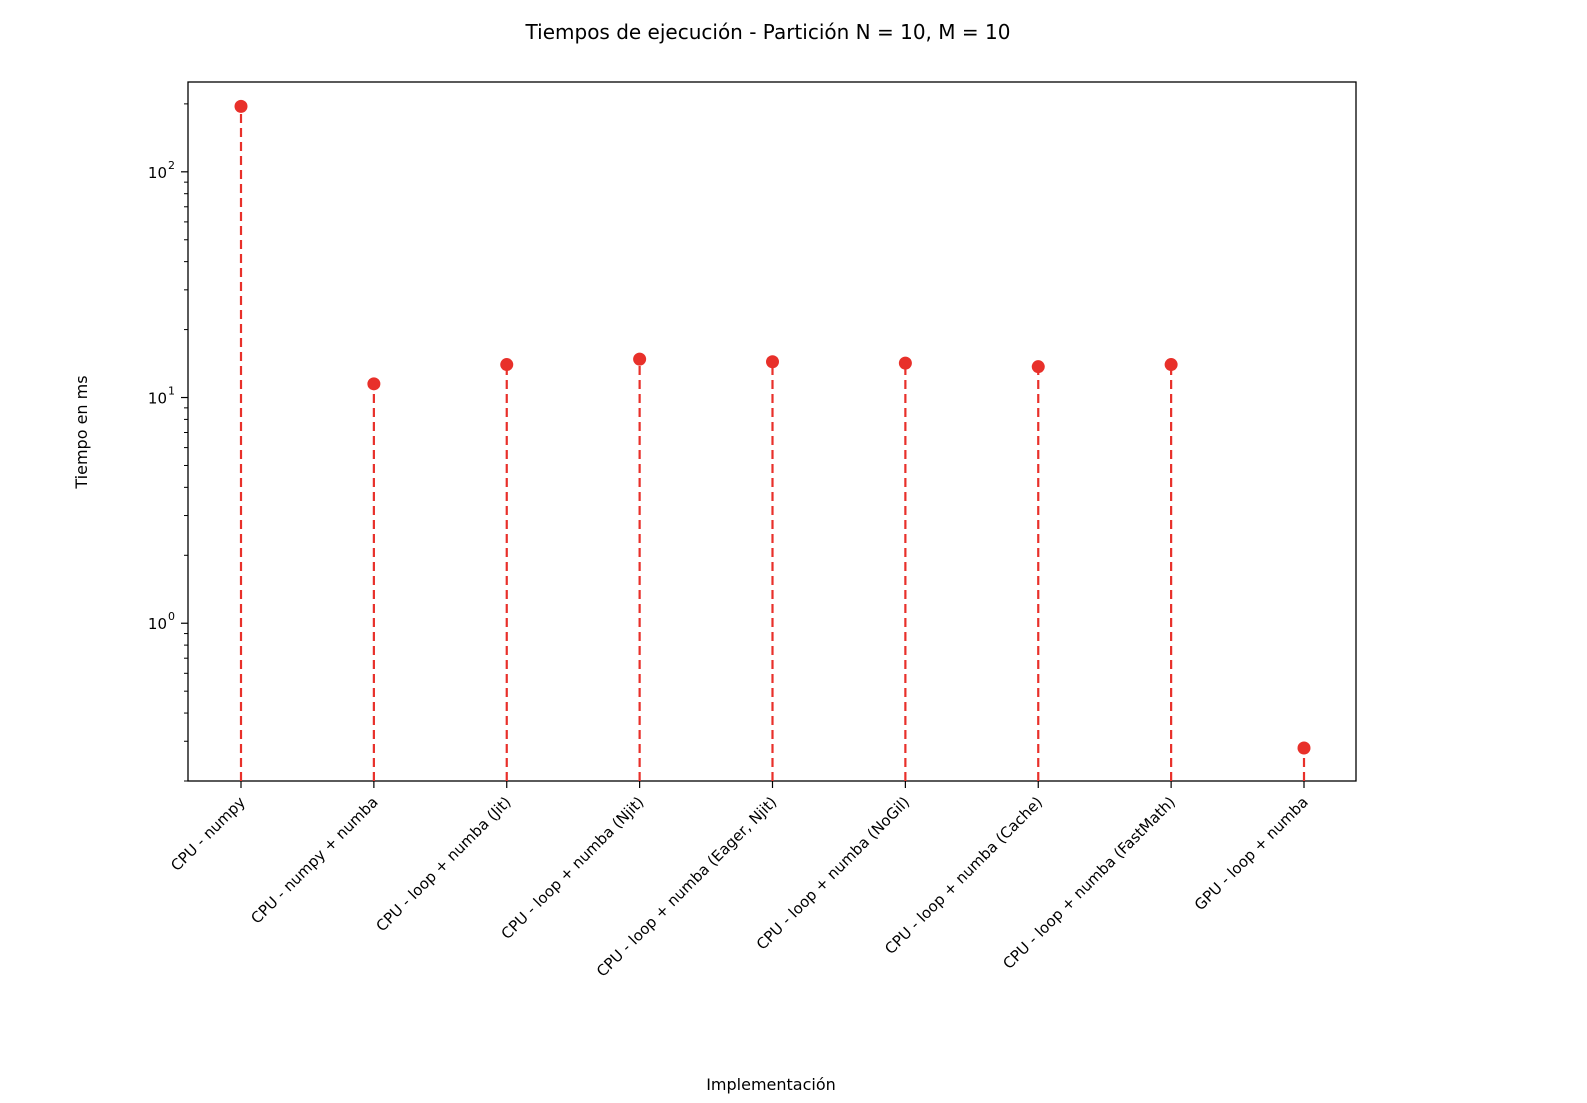 This screenshot has width=1587, height=1103. What do you see at coordinates (81, 432) in the screenshot?
I see `y-axis-label: Tiempo en ms` at bounding box center [81, 432].